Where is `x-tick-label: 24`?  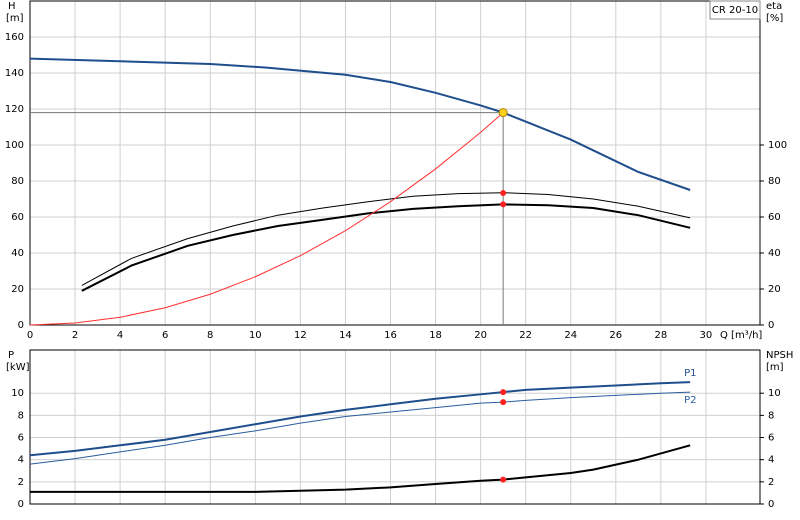
x-tick-label: 24 is located at coordinates (570, 335).